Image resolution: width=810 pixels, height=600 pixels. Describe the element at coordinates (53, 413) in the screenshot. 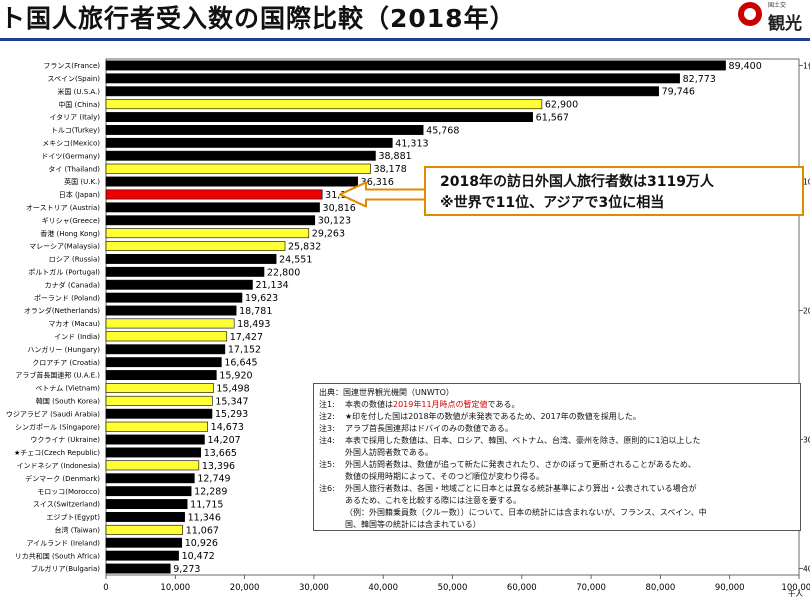

I see `category-label: ウジアラビア (Saudi Arabia)` at that location.